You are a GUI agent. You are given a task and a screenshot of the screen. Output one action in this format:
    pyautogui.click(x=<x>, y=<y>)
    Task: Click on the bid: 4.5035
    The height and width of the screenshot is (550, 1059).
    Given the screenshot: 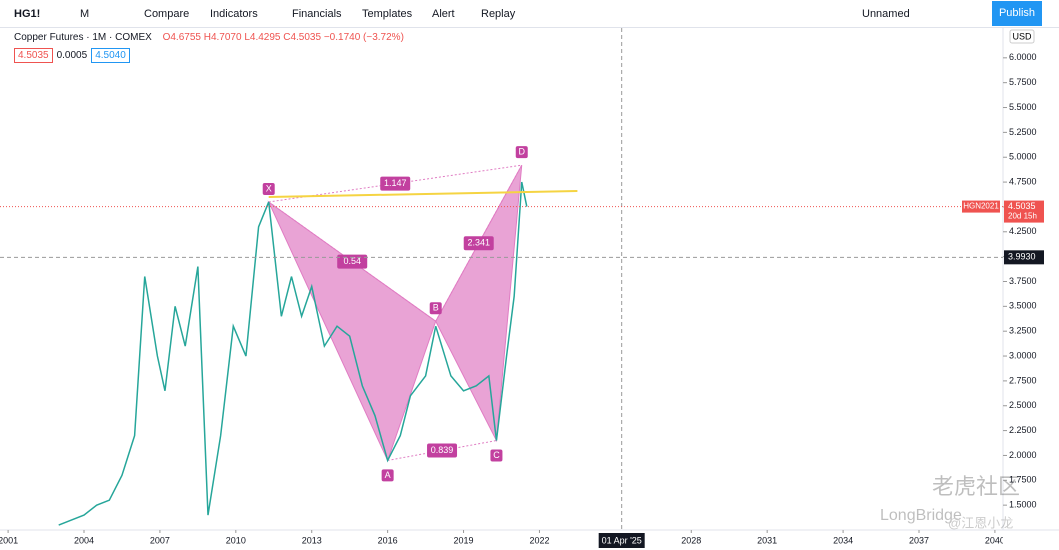 What is the action you would take?
    pyautogui.click(x=33, y=55)
    